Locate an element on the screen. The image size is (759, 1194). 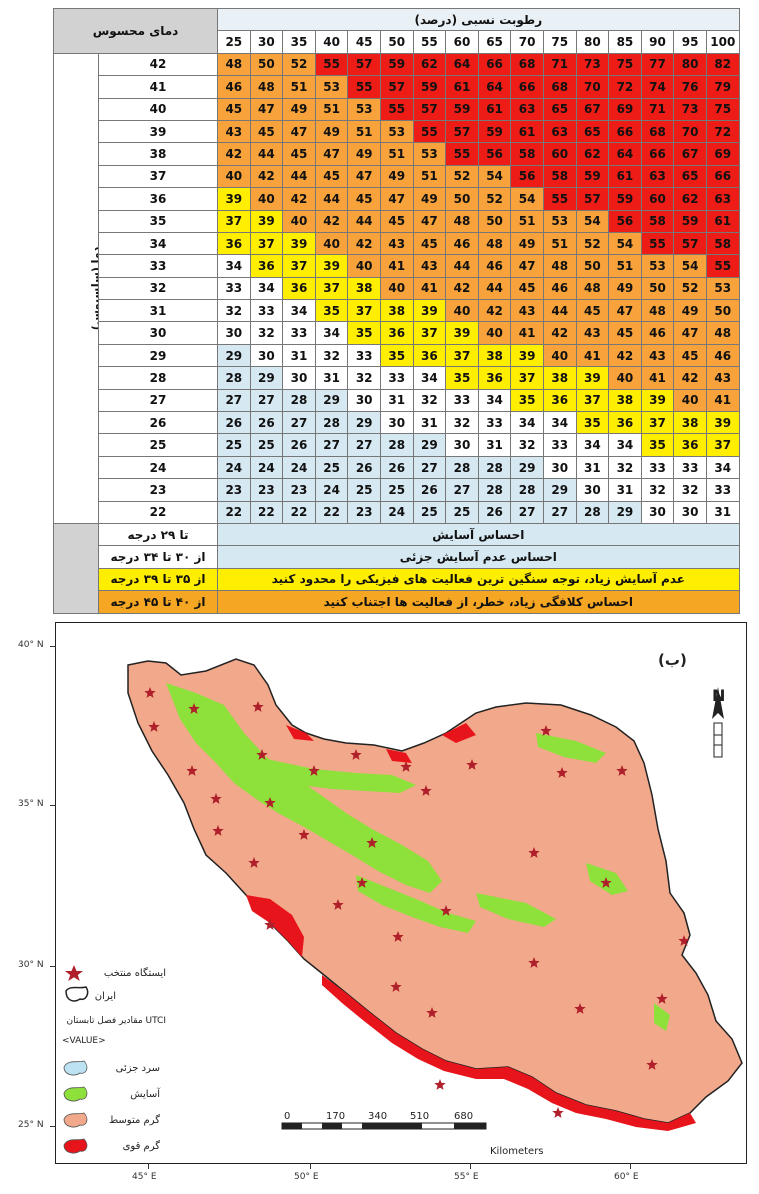
humidity-header-cell: 35 is located at coordinates (299, 42).